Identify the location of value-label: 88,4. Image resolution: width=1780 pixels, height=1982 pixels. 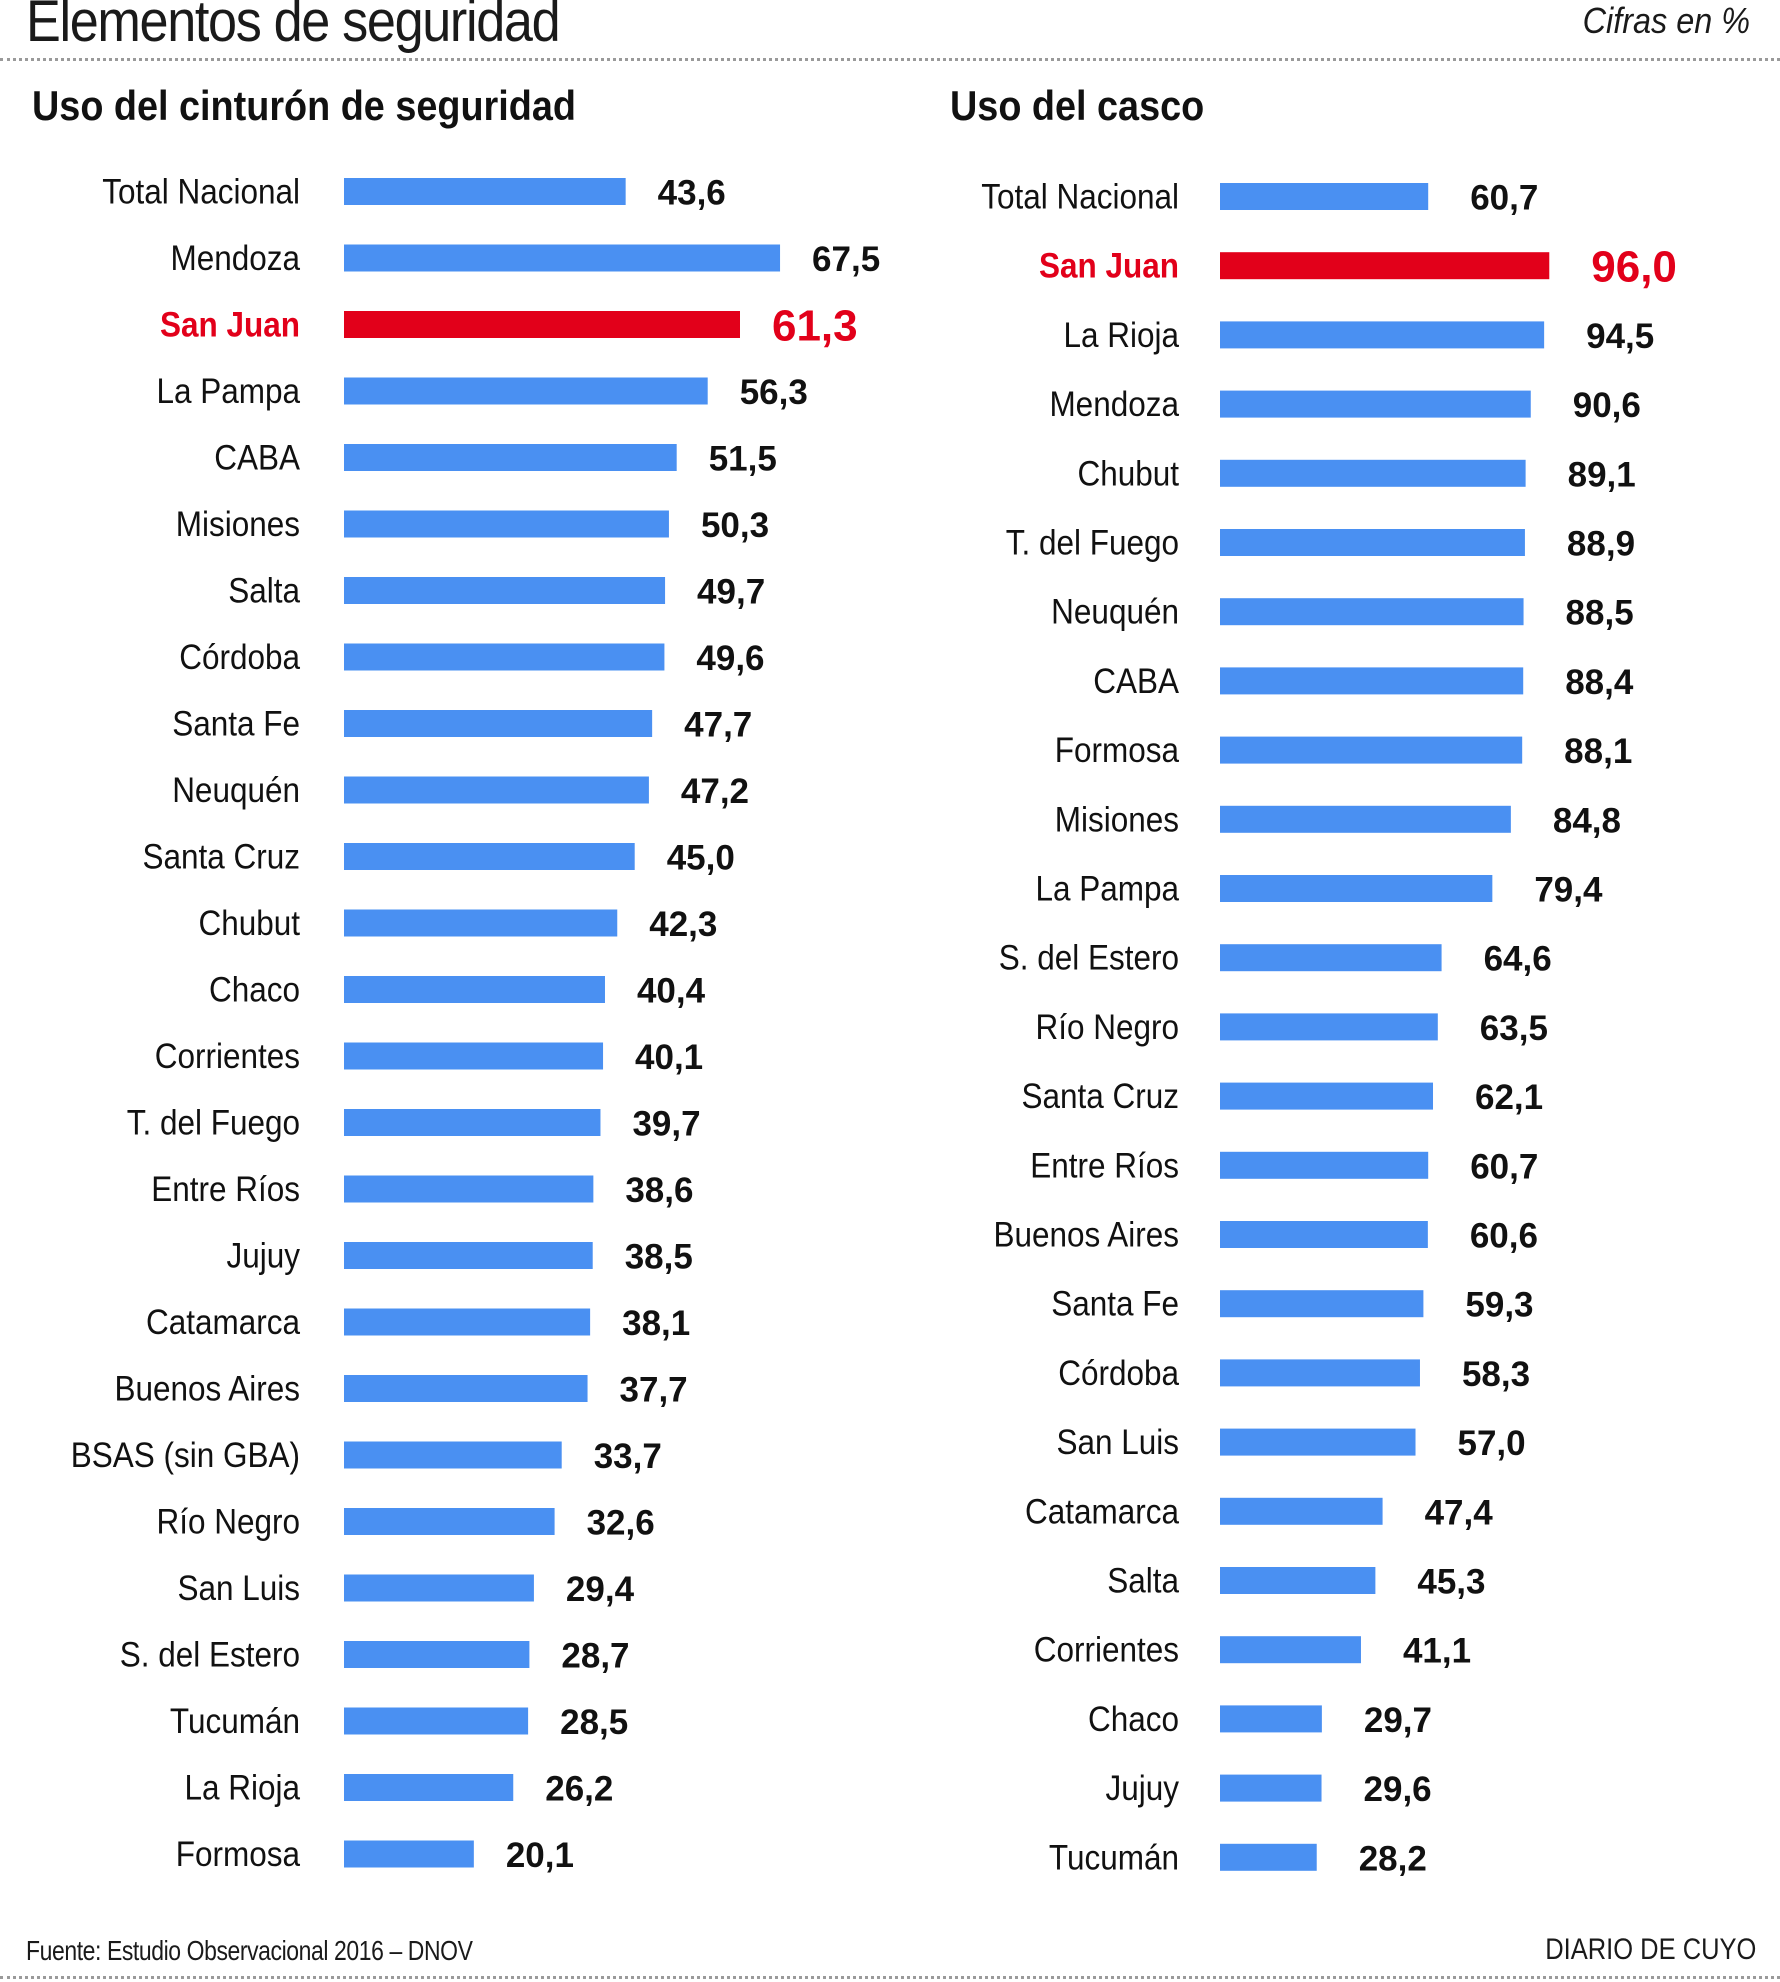
(1599, 682).